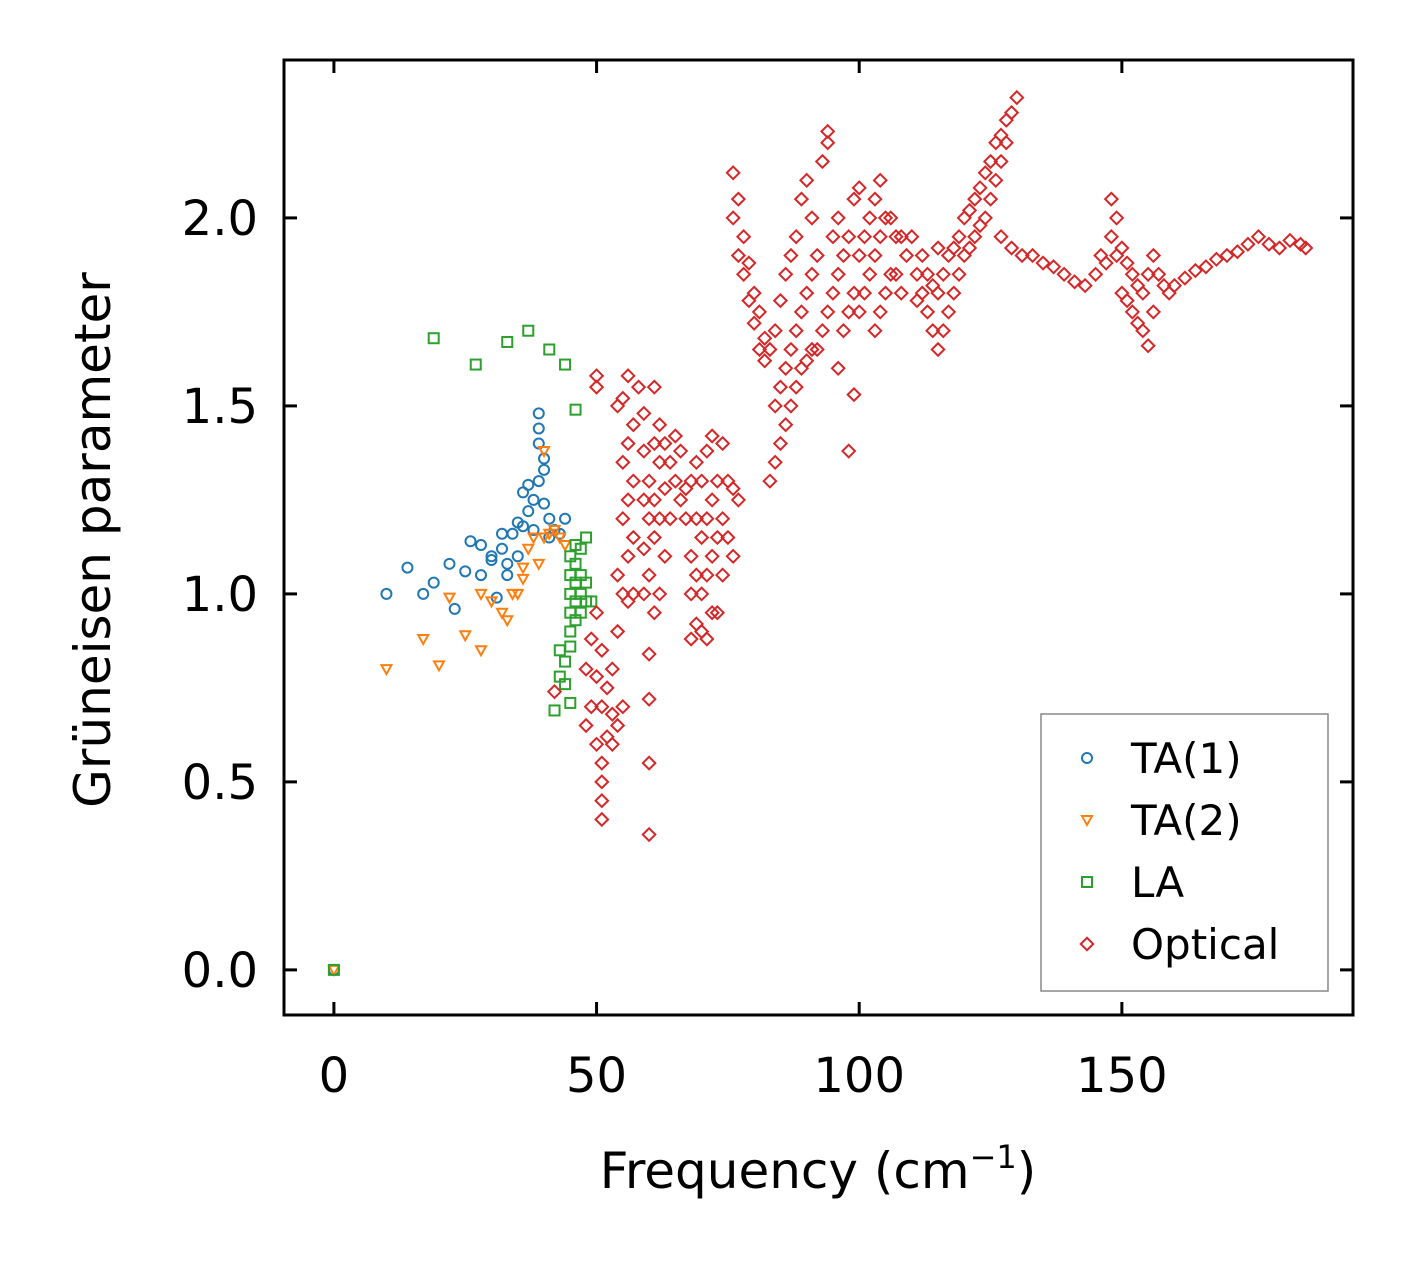  What do you see at coordinates (1087, 882) in the screenshot?
I see `legend-marker-la` at bounding box center [1087, 882].